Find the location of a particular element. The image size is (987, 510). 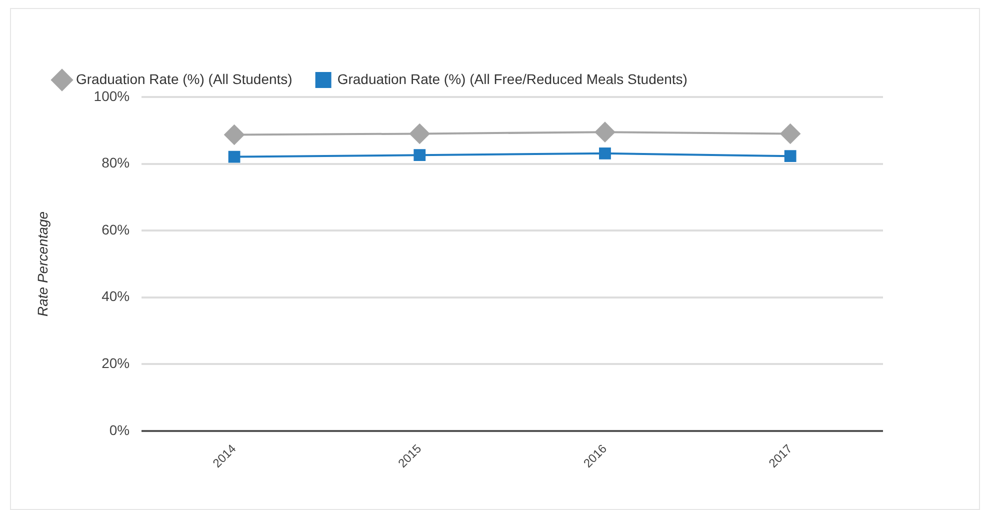

y-tick-label: 0% is located at coordinates (119, 430).